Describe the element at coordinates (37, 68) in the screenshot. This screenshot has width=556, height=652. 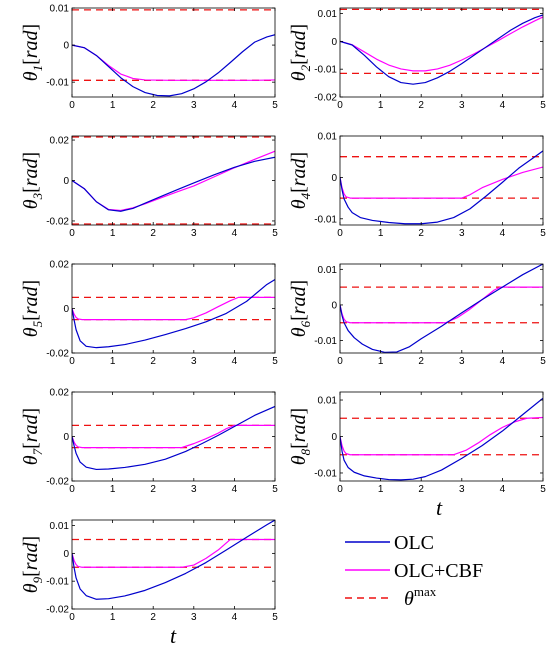
I see `y-label-subscript: 1` at that location.